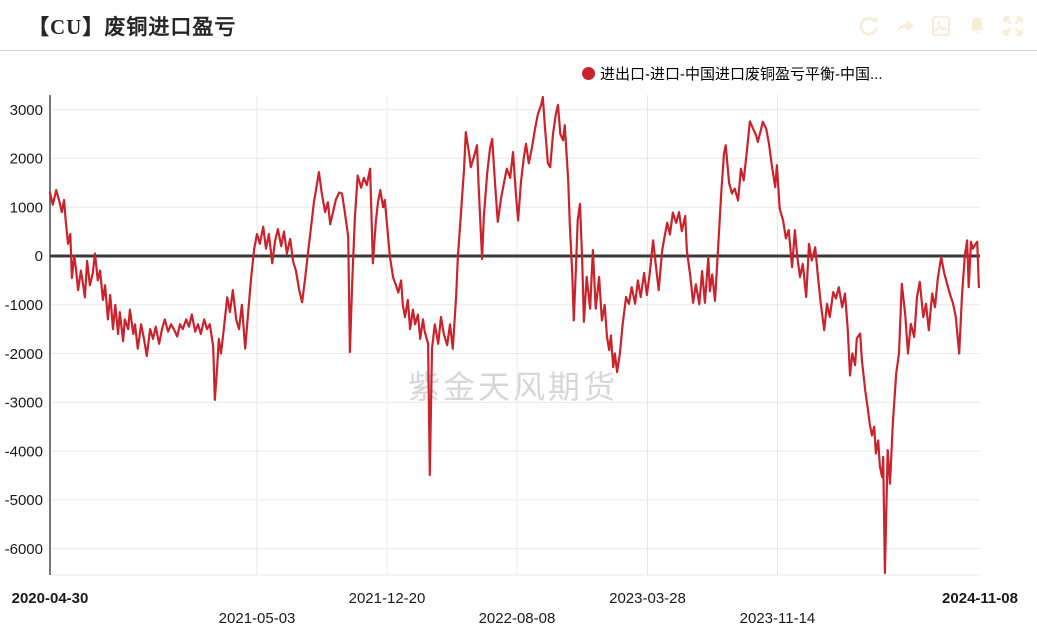  Describe the element at coordinates (24, 549) in the screenshot. I see `y-tick-label: -6000` at that location.